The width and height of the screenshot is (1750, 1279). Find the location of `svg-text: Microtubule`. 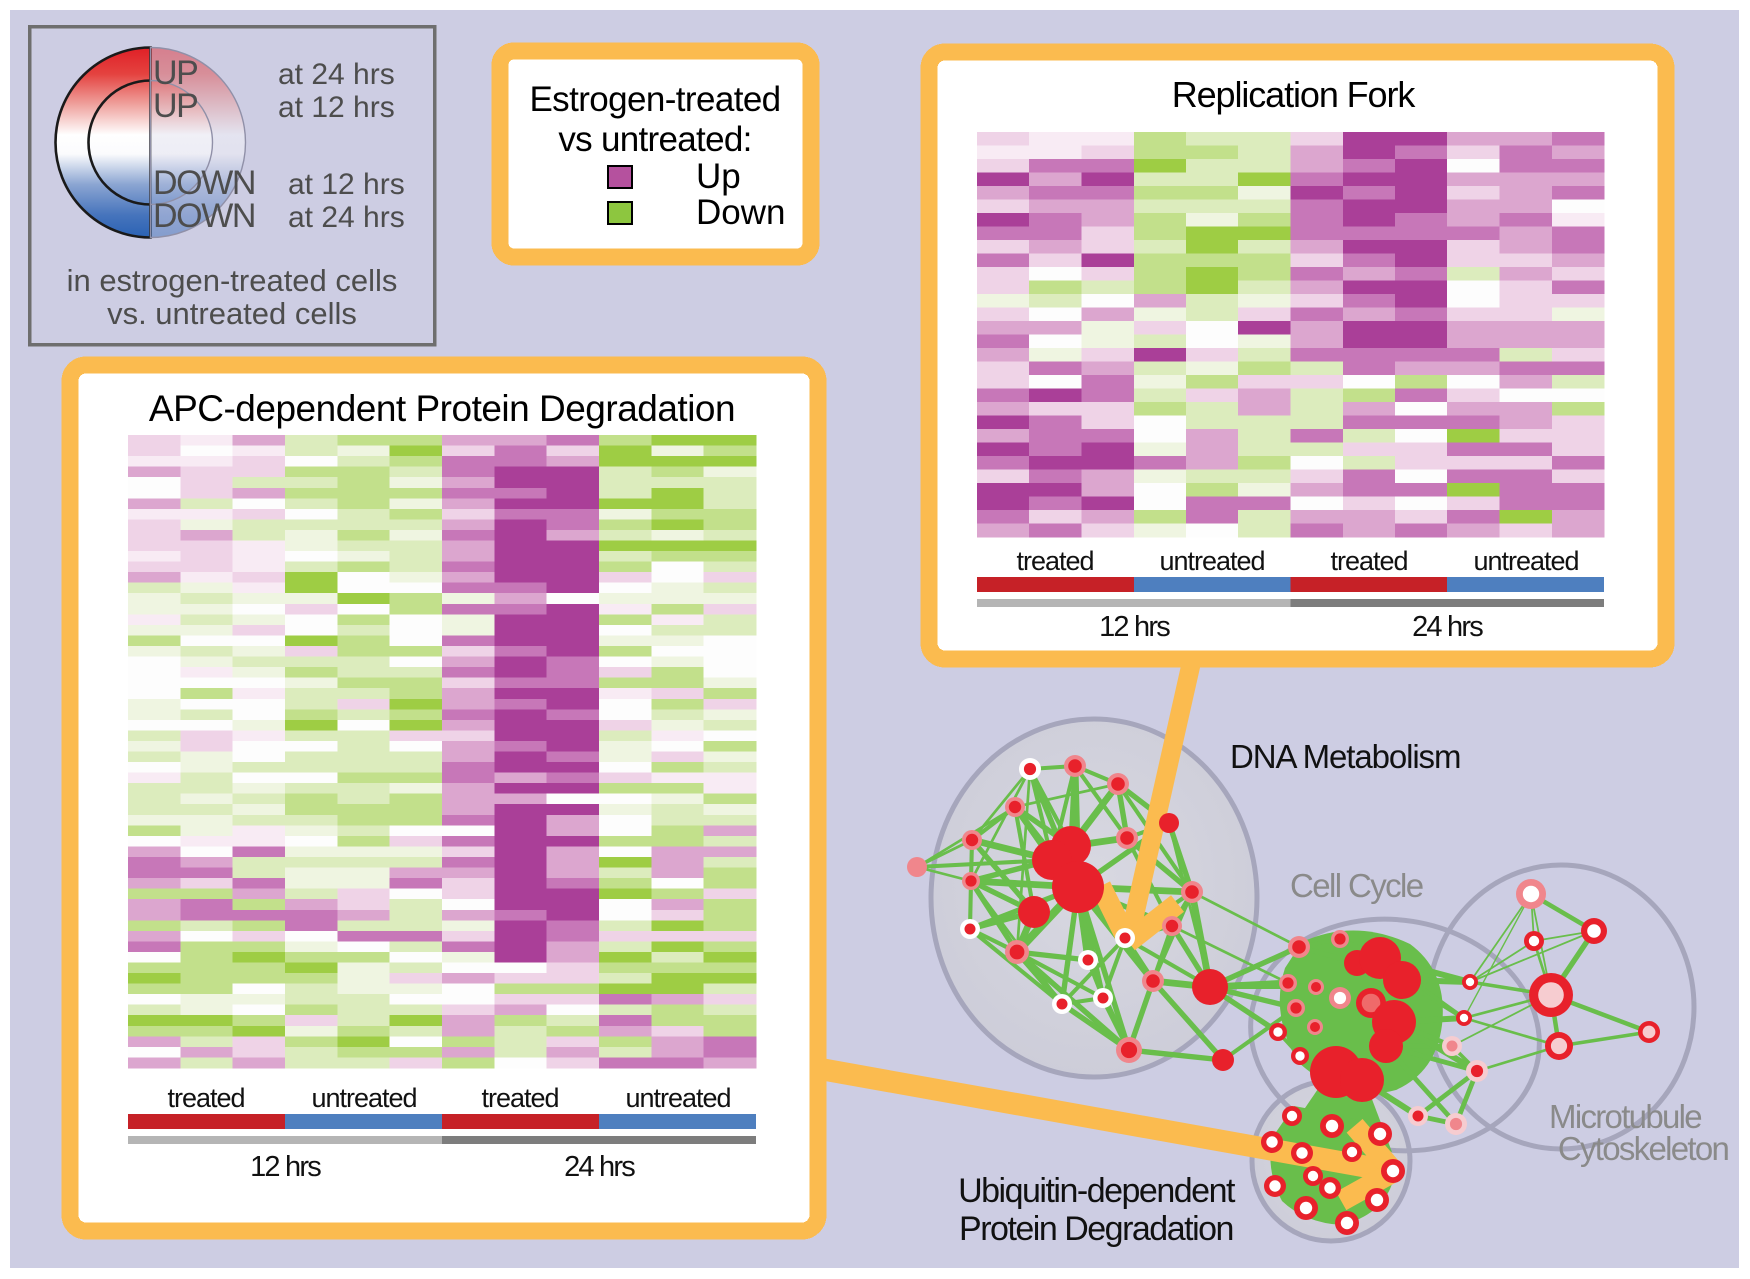

svg-text: Microtubule is located at coordinates (1625, 1116).